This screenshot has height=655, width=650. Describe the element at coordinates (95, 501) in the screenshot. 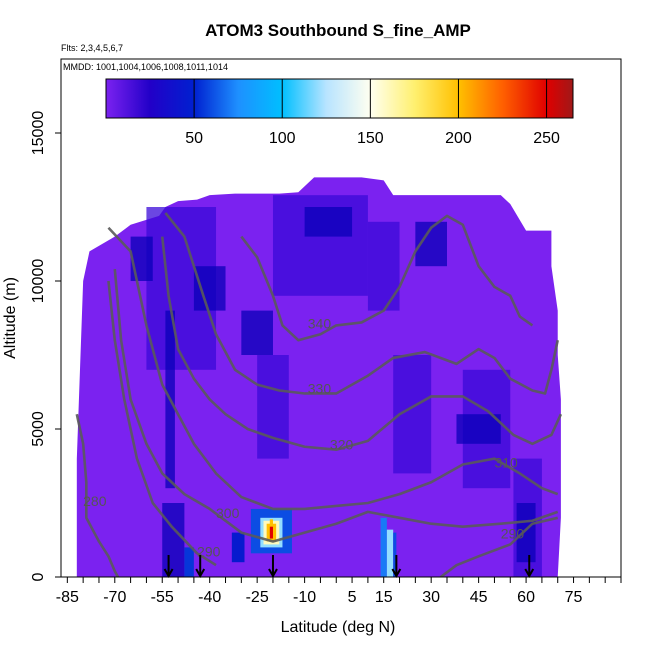

I see `contour-label: 280` at that location.